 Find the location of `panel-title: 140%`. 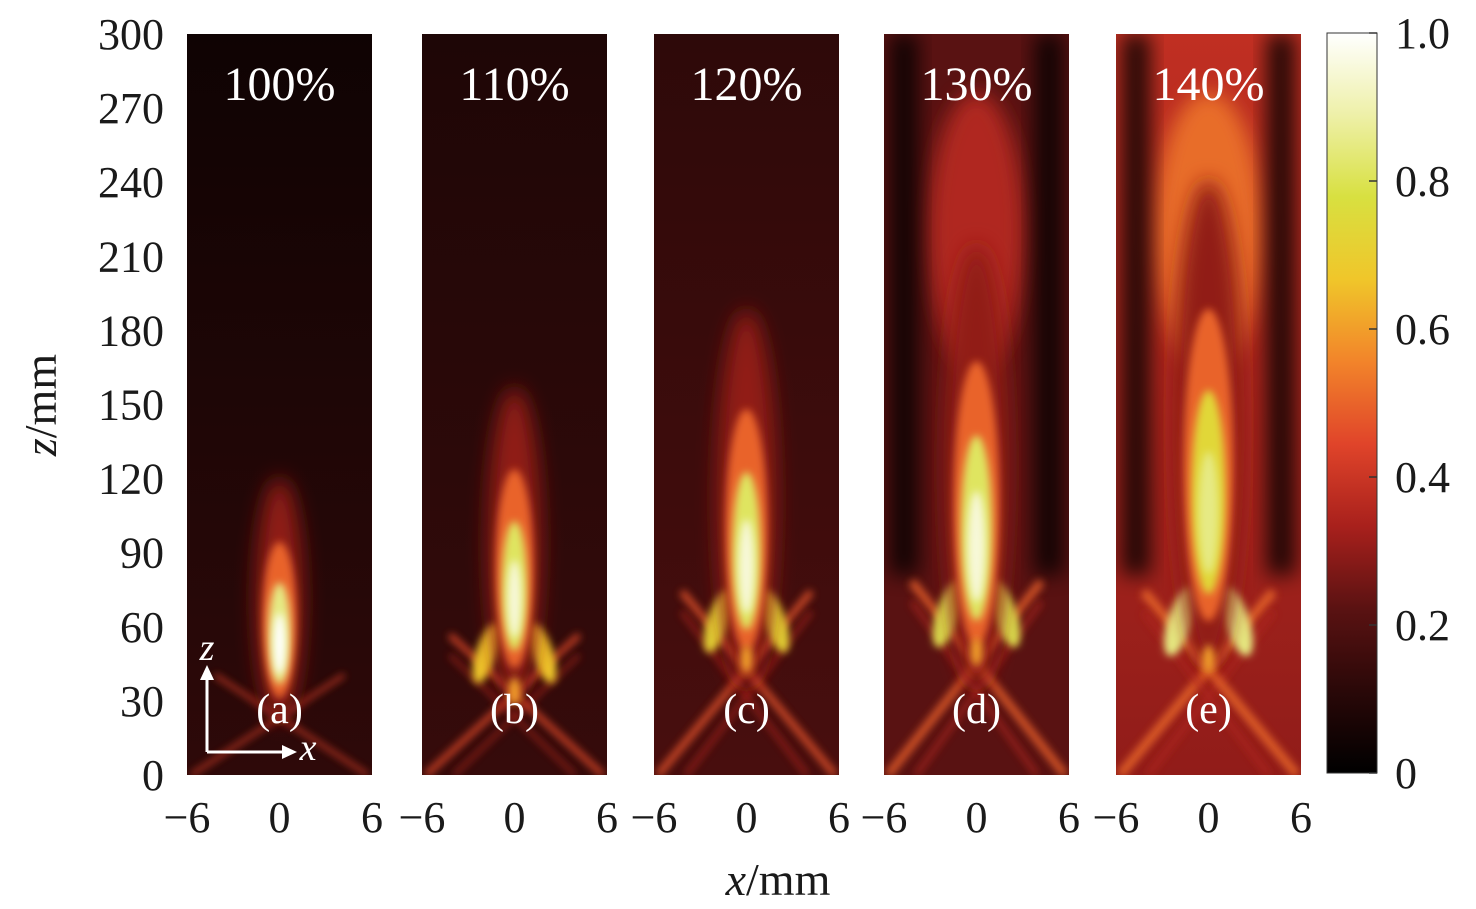

panel-title: 140% is located at coordinates (1209, 84).